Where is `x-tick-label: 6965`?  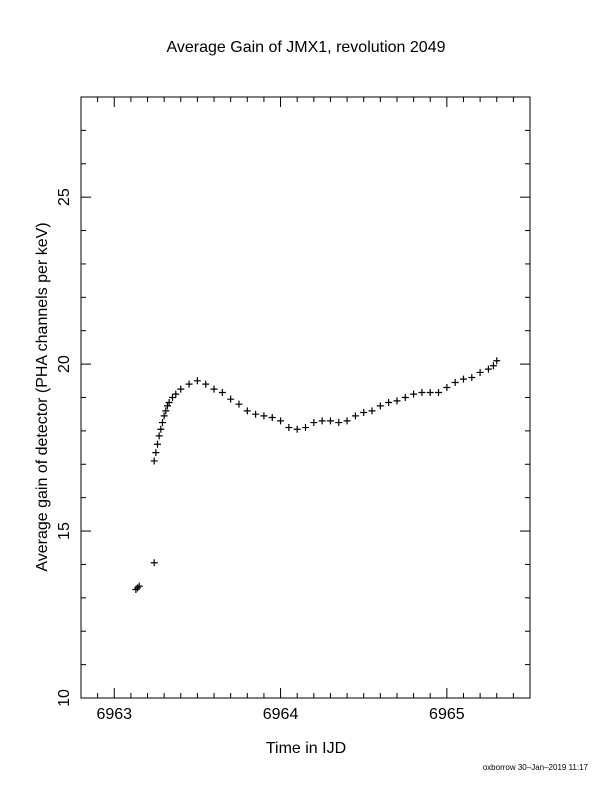 x-tick-label: 6965 is located at coordinates (447, 714).